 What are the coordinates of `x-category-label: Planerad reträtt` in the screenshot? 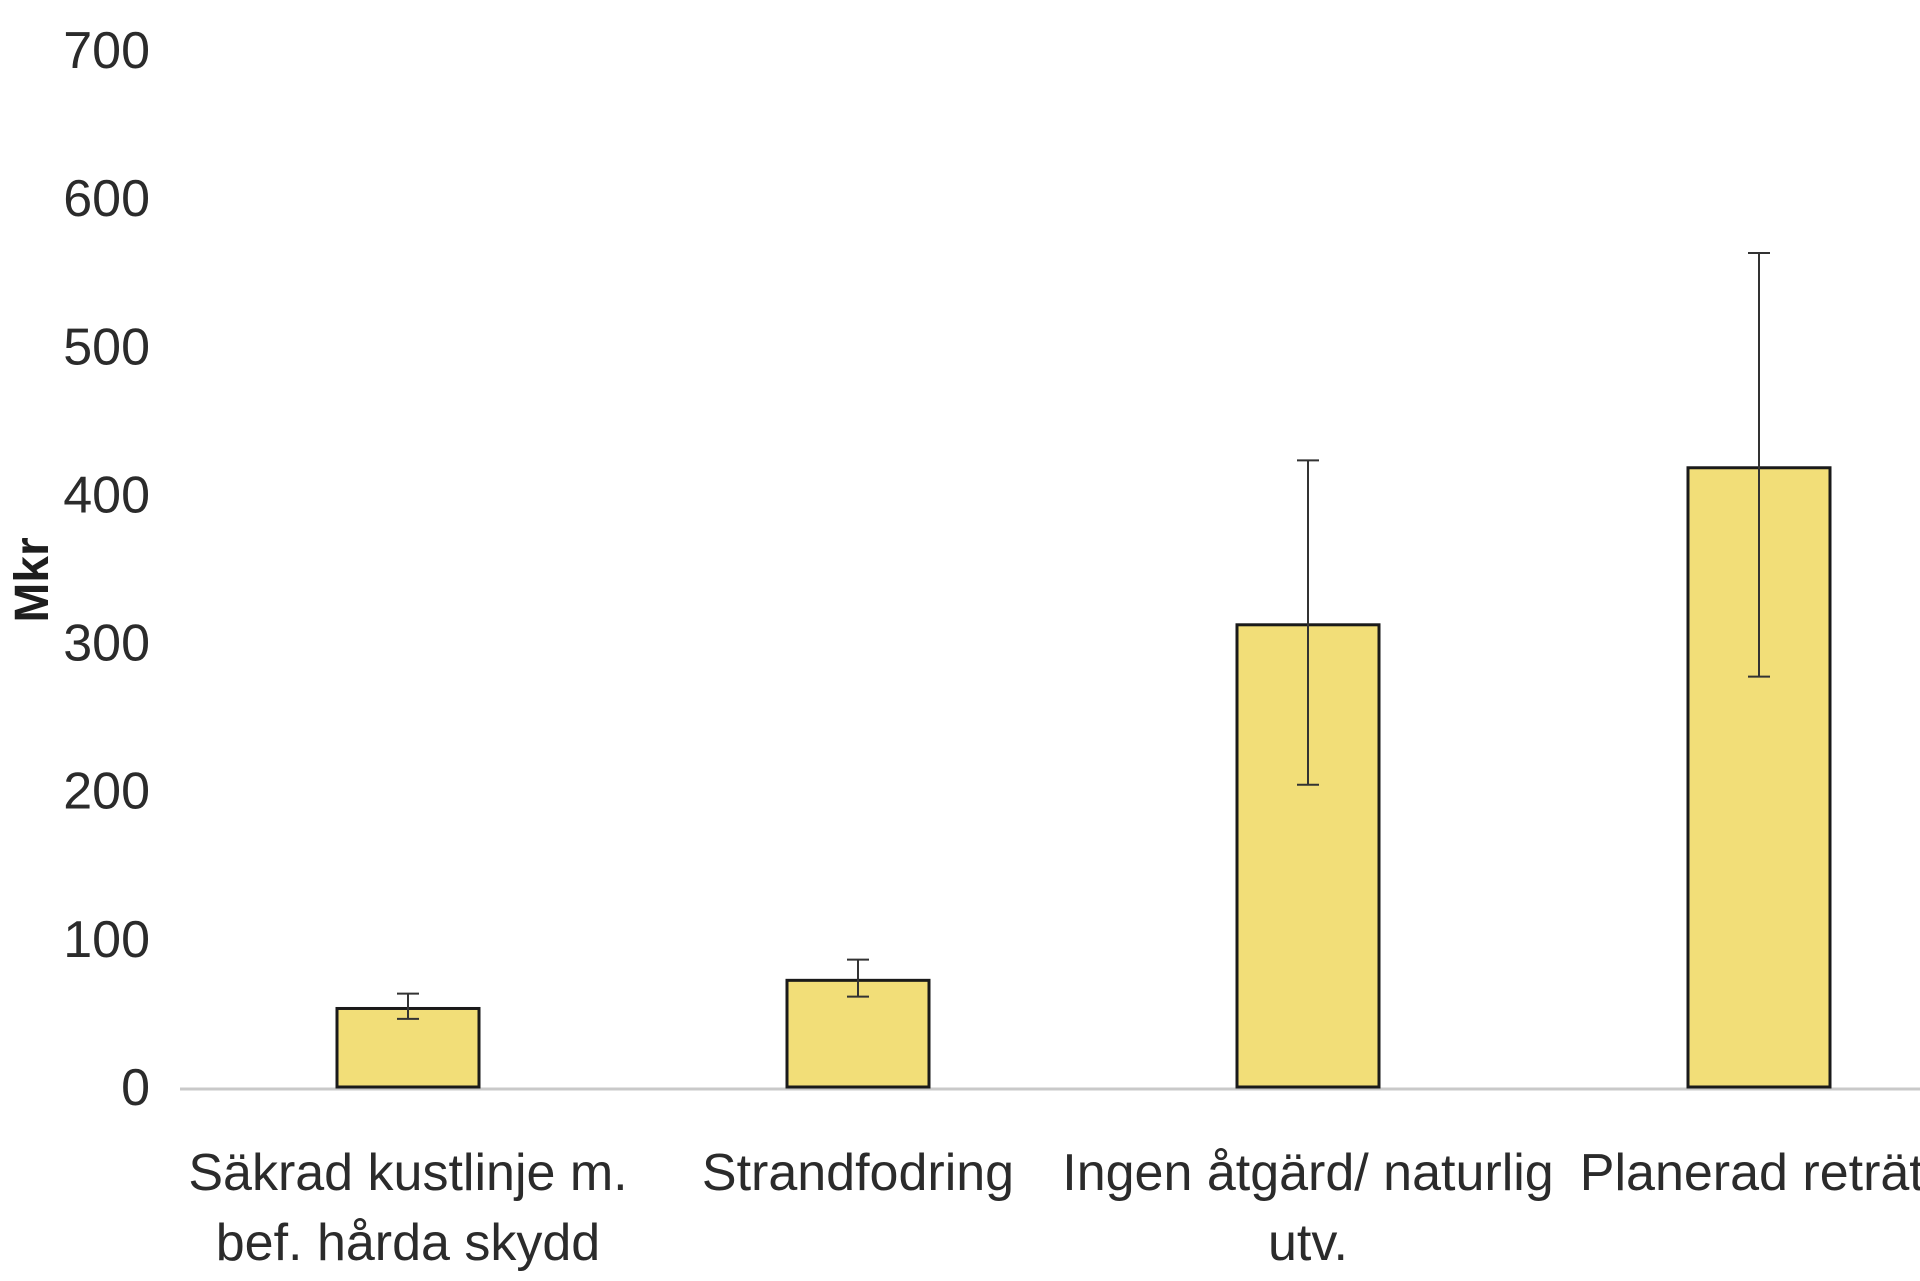 It's located at (1750, 1173).